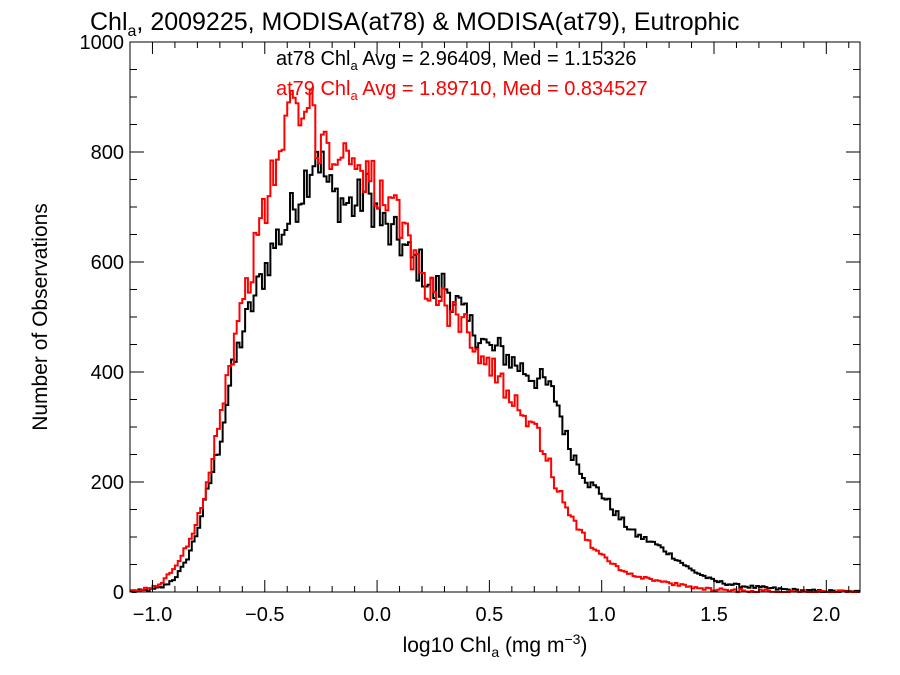  I want to click on y-tick-label: 0, so click(118, 593).